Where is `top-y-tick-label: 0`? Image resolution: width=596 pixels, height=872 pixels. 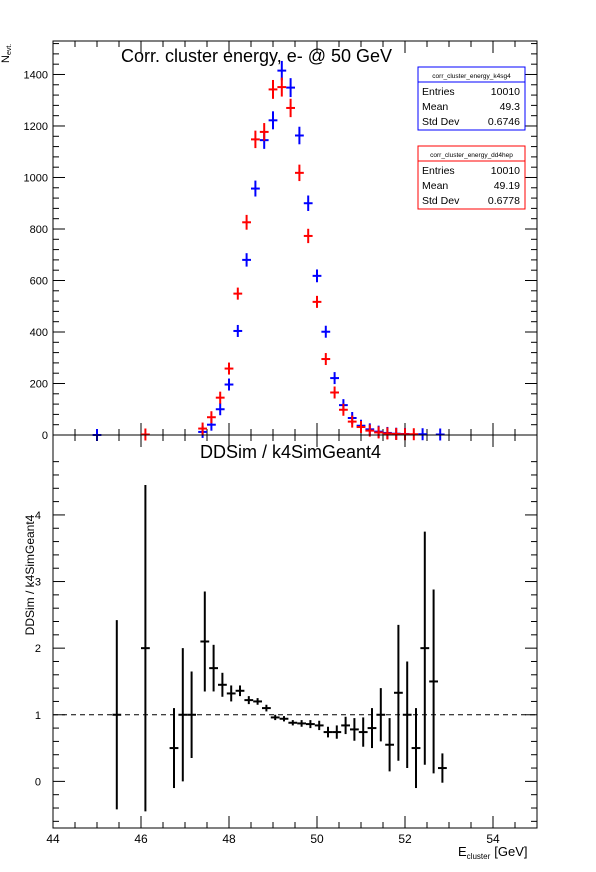 top-y-tick-label: 0 is located at coordinates (45, 436).